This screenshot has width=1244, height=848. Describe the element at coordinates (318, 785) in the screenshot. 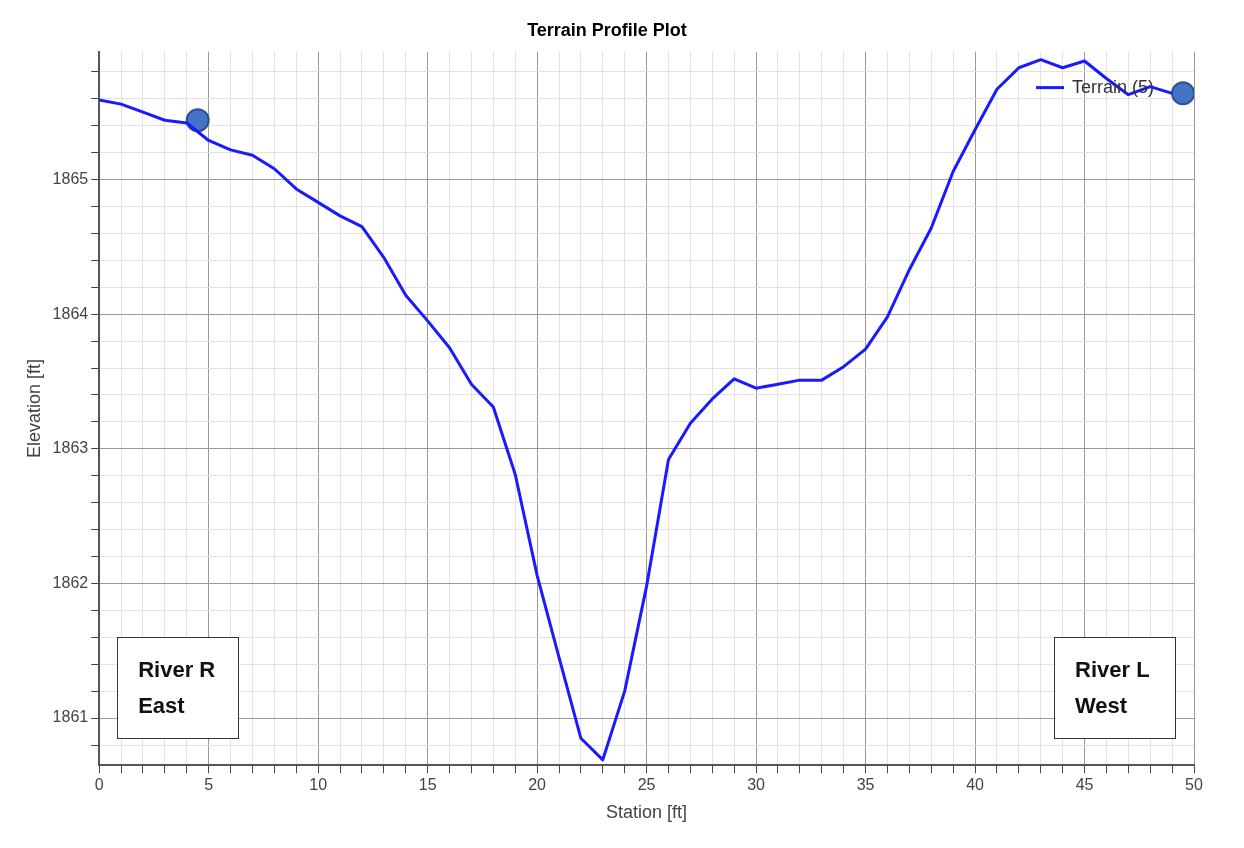

I see `x-tick-label: 10` at that location.